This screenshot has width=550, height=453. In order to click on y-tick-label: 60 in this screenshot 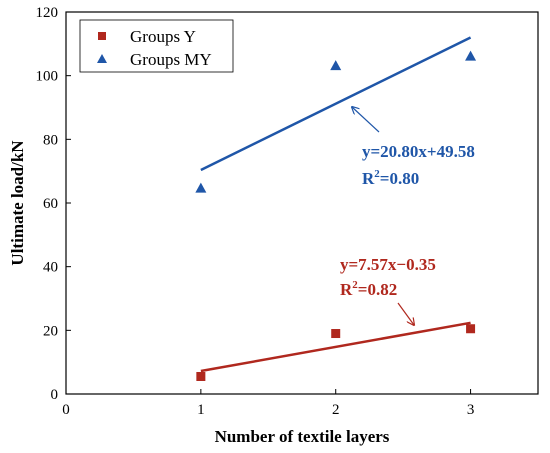, I will do `click(50, 204)`.